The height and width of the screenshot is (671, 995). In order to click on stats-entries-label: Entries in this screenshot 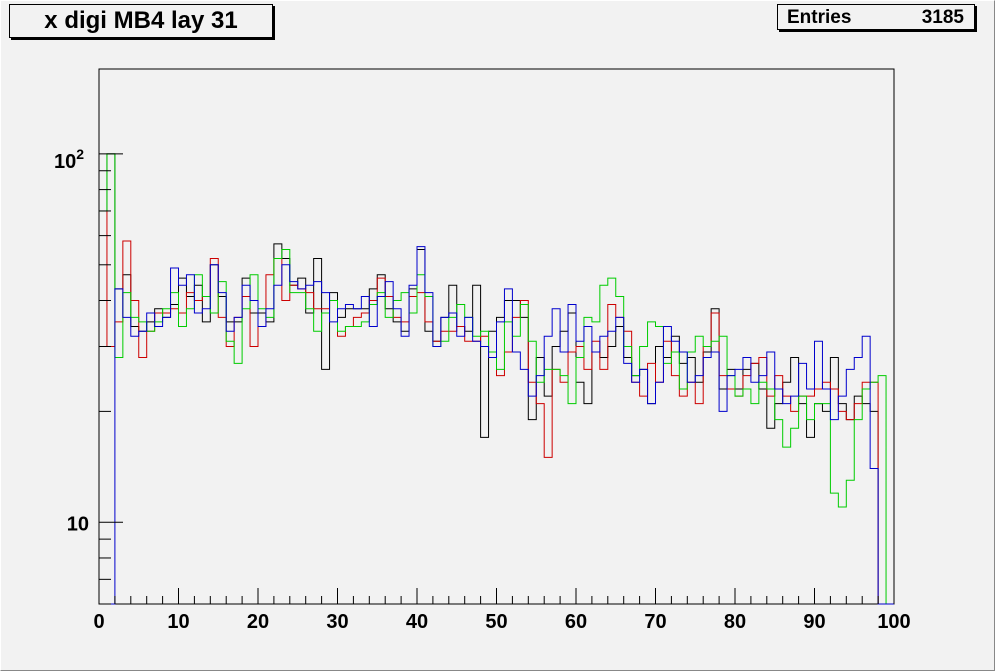, I will do `click(819, 17)`.